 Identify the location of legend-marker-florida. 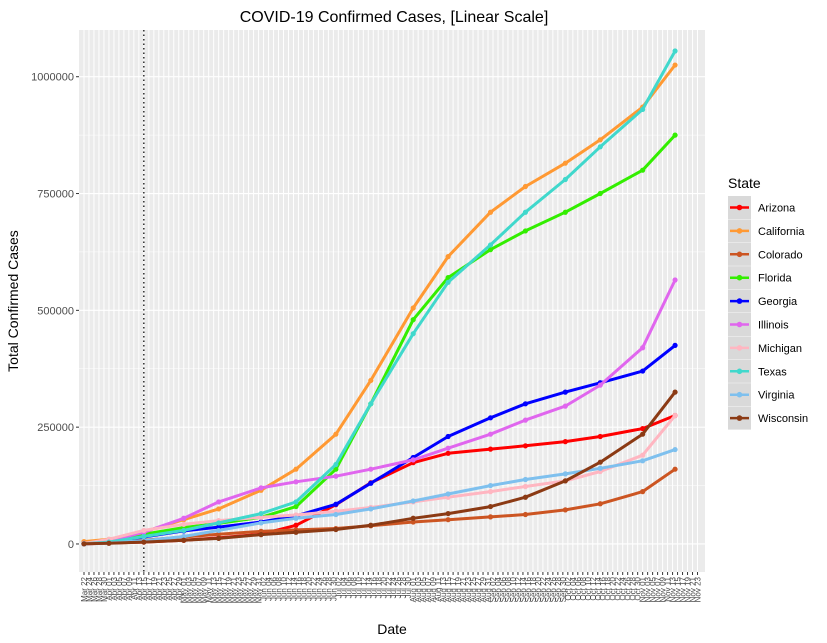
(739, 277).